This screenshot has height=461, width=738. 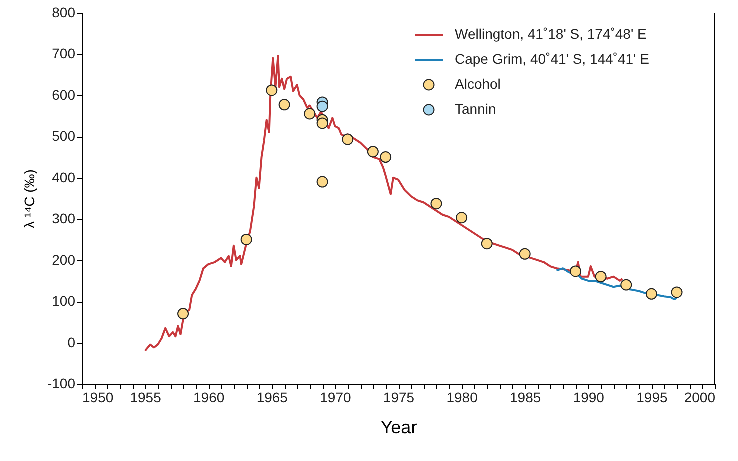 What do you see at coordinates (478, 84) in the screenshot?
I see `legend-label: Alcohol` at bounding box center [478, 84].